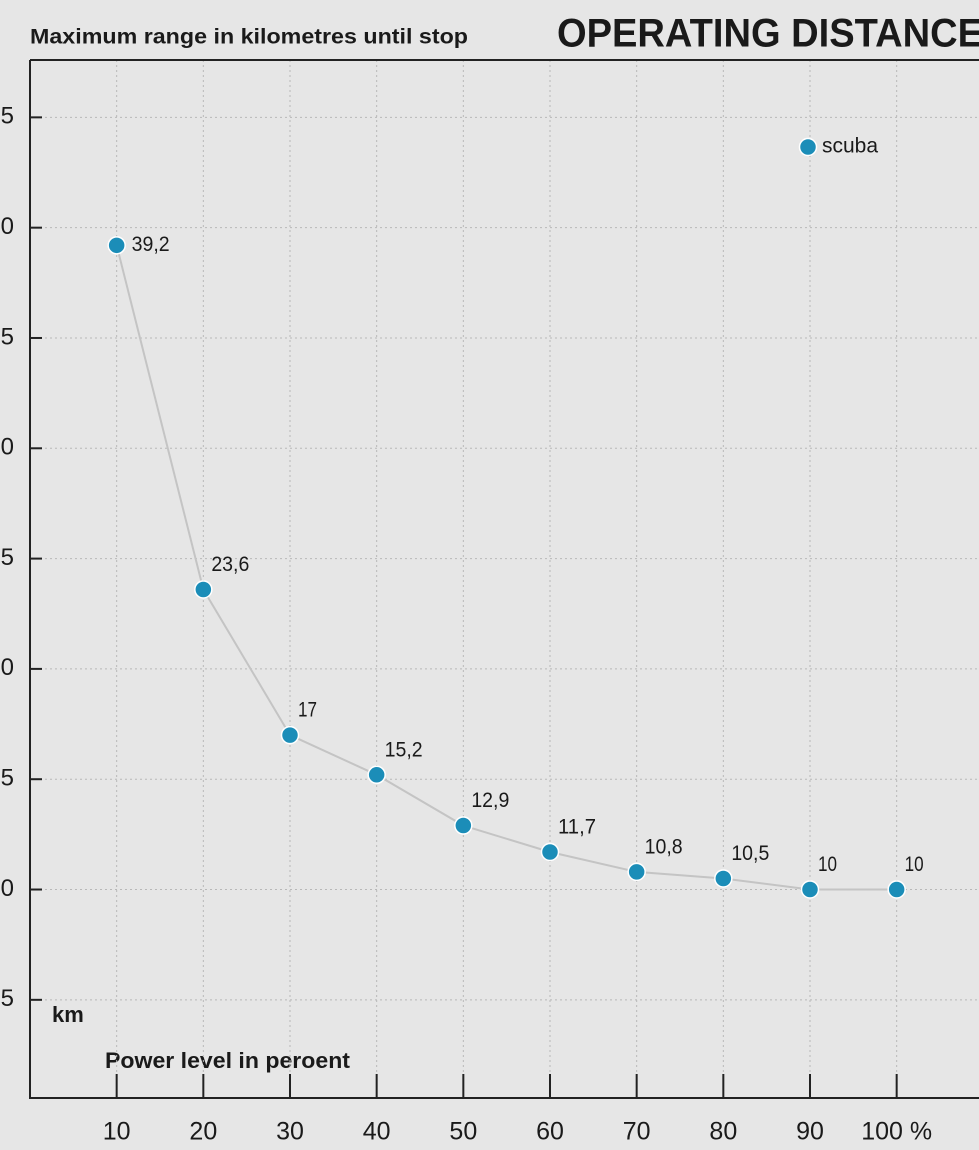  What do you see at coordinates (463, 1132) in the screenshot?
I see `x-tick-label: 50` at bounding box center [463, 1132].